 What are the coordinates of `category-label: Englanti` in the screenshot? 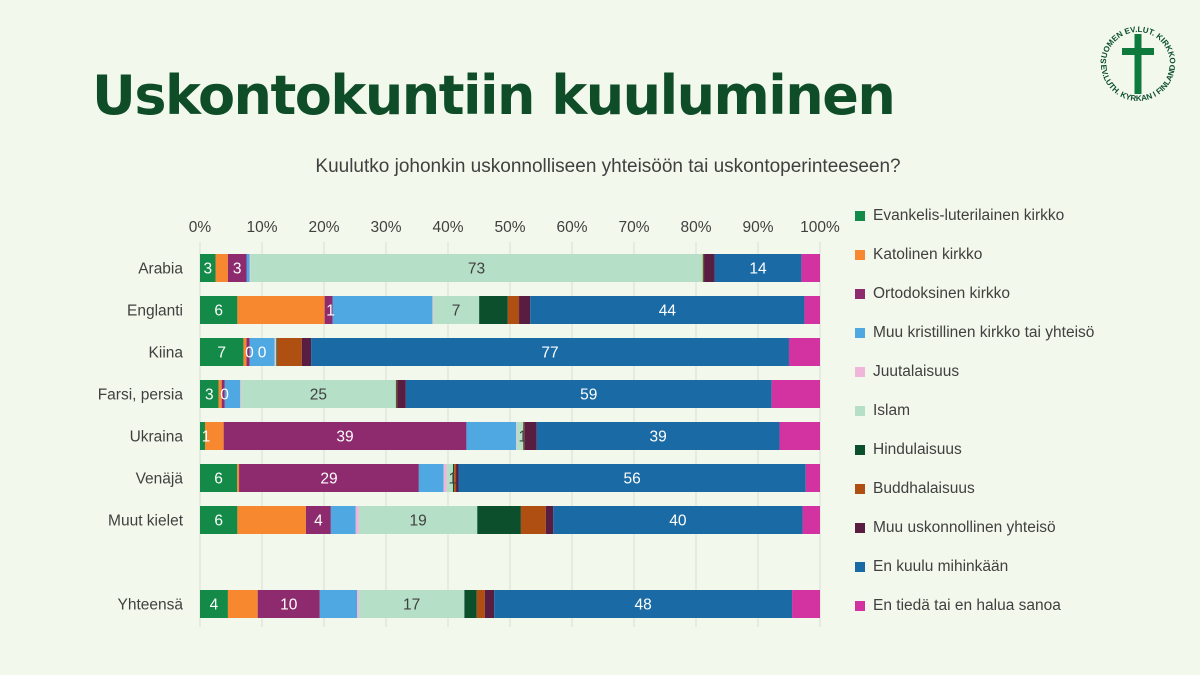 It's located at (155, 311).